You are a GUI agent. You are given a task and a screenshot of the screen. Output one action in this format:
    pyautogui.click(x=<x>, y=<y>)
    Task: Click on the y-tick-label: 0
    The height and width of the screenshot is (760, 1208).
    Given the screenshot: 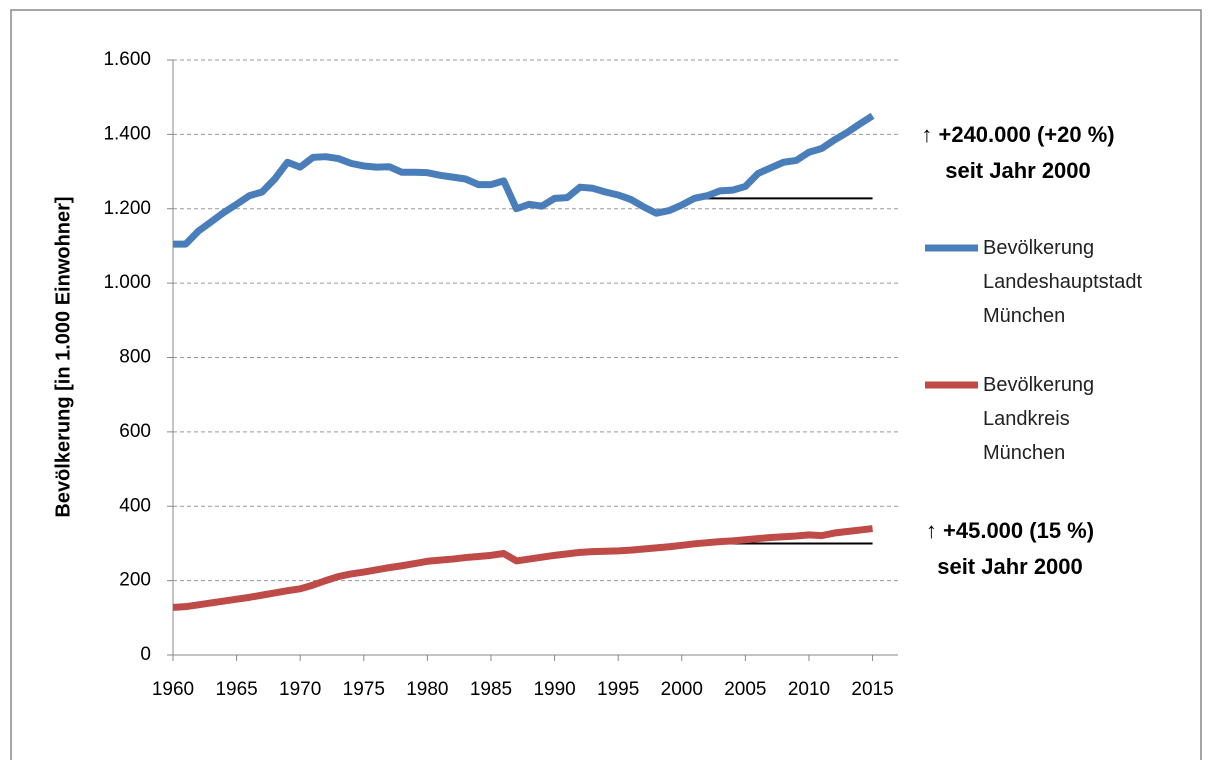 What is the action you would take?
    pyautogui.click(x=145, y=654)
    